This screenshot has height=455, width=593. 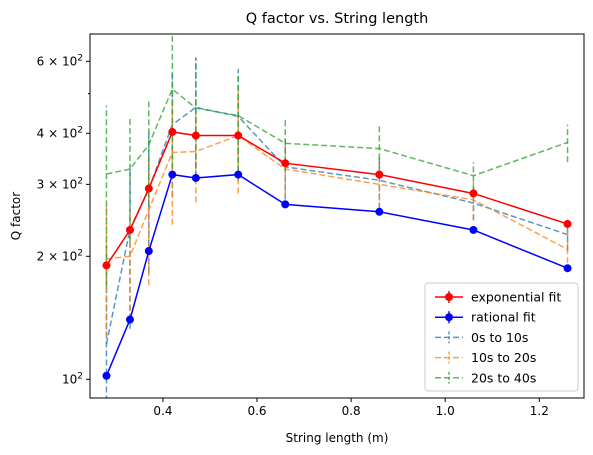 I want to click on legend-entry: 10s to 20s, so click(x=485, y=357).